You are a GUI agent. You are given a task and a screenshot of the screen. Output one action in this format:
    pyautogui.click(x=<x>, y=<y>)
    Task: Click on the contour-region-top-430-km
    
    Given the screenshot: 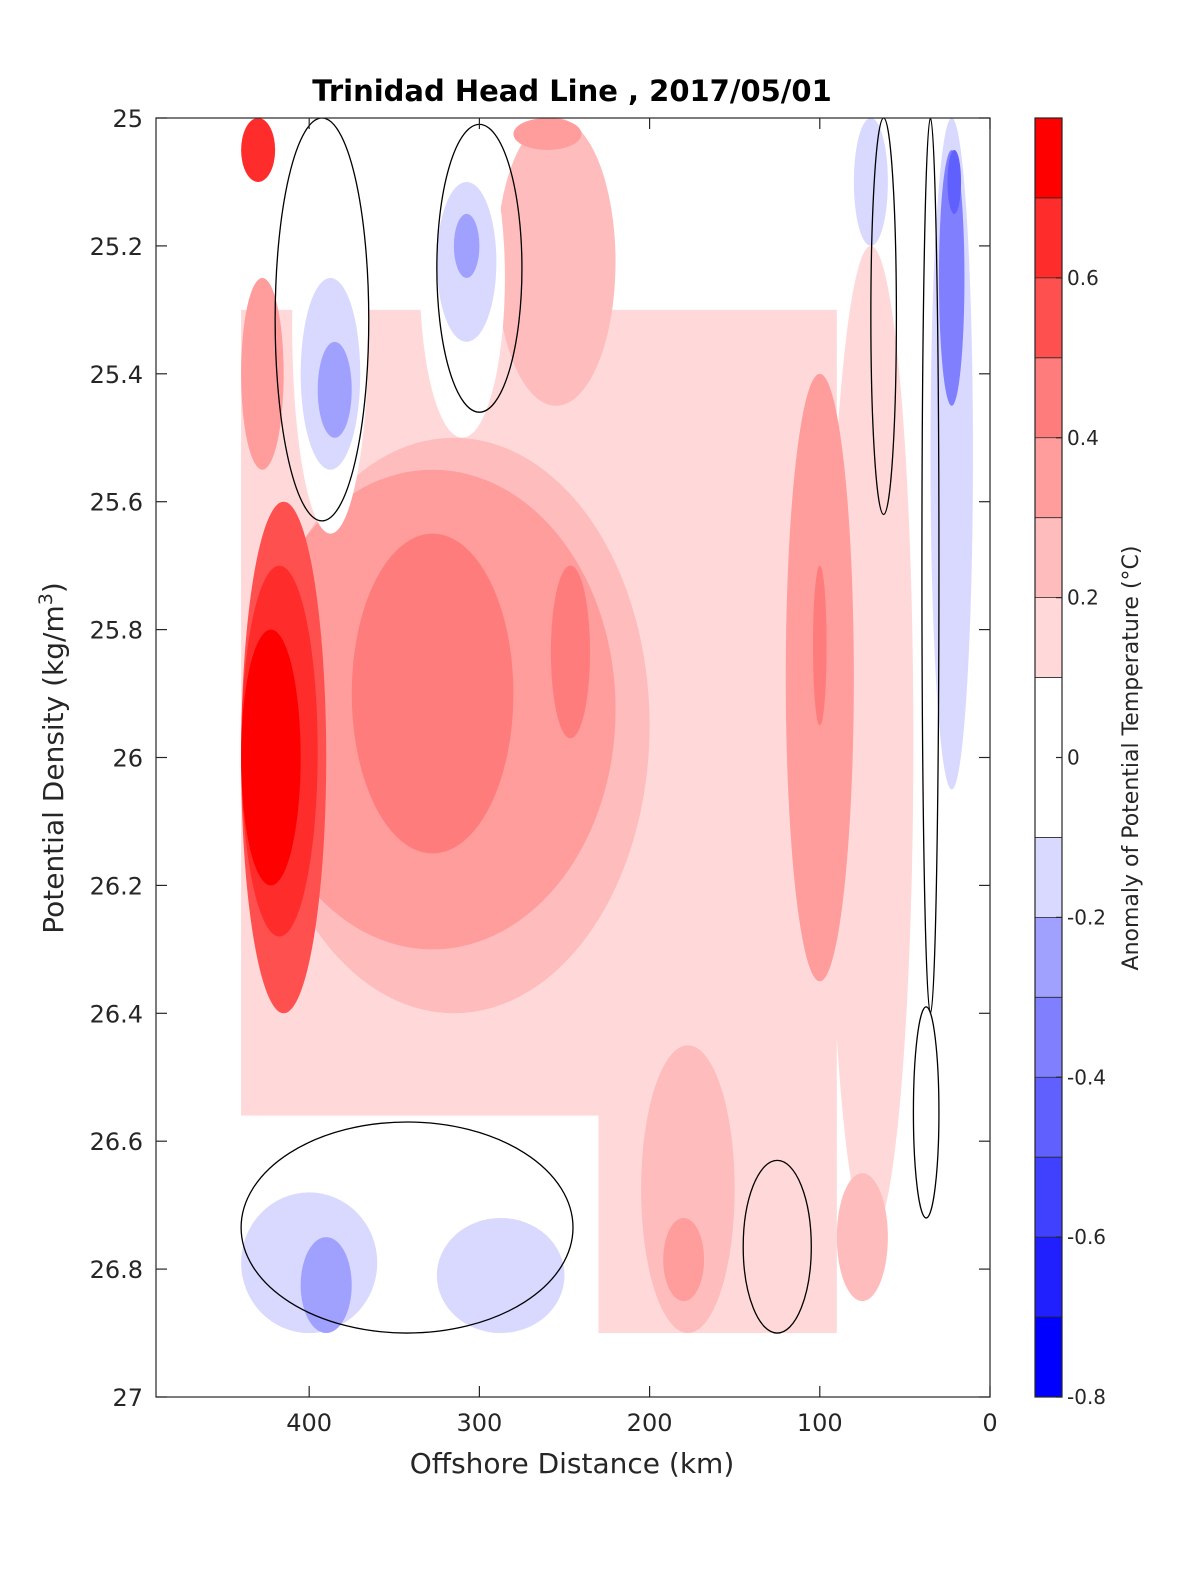 What is the action you would take?
    pyautogui.click(x=258, y=150)
    